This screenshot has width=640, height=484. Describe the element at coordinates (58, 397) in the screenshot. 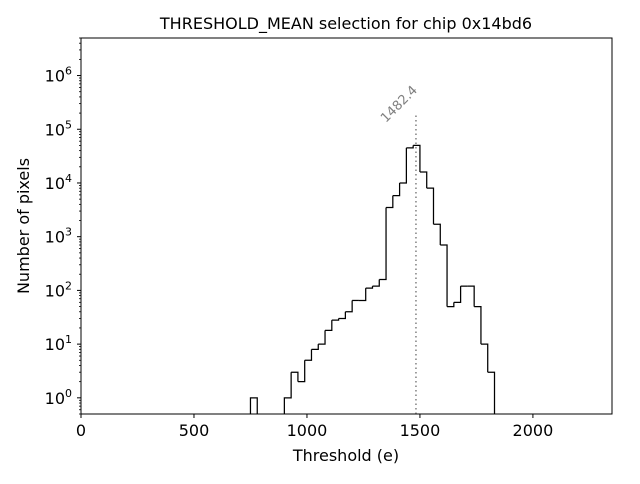

I see `y-tick-label: 10⁰` at that location.